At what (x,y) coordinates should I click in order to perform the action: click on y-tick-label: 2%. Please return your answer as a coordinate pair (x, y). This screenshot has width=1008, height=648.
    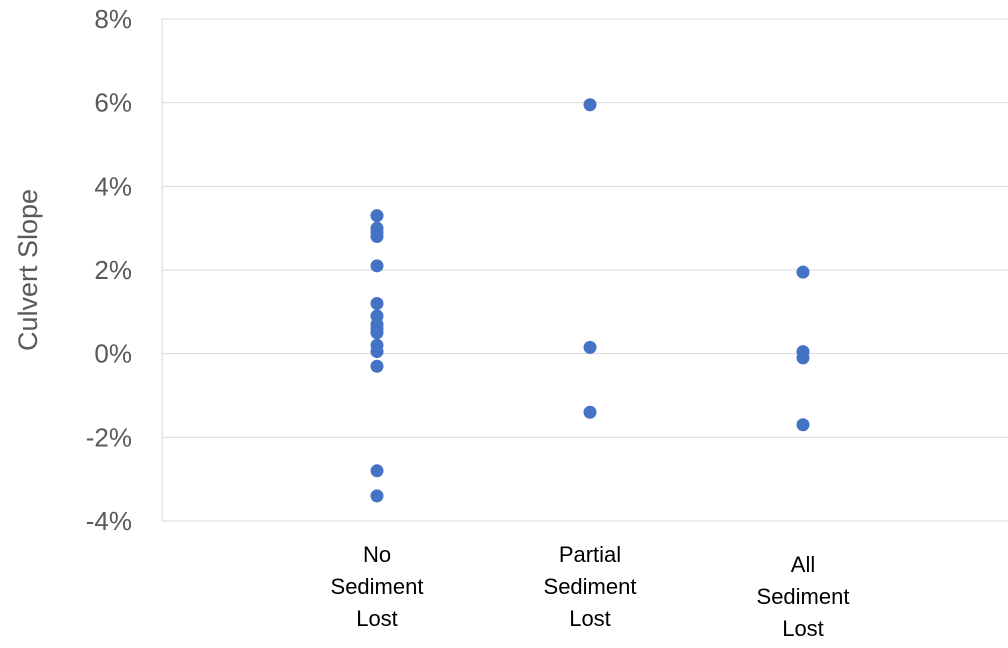
    Looking at the image, I should click on (113, 270).